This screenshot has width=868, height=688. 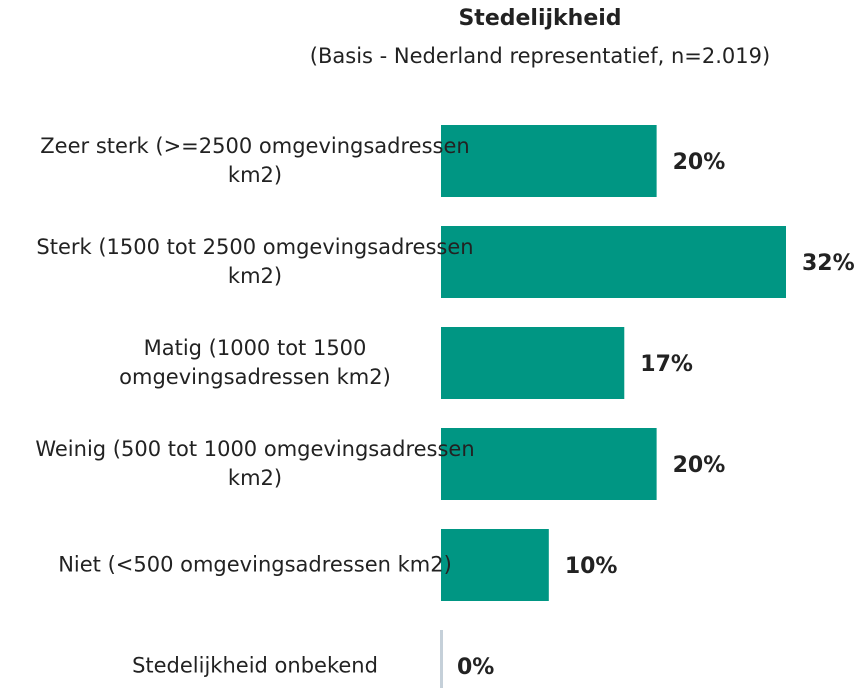 What do you see at coordinates (666, 364) in the screenshot?
I see `data-label: 17%` at bounding box center [666, 364].